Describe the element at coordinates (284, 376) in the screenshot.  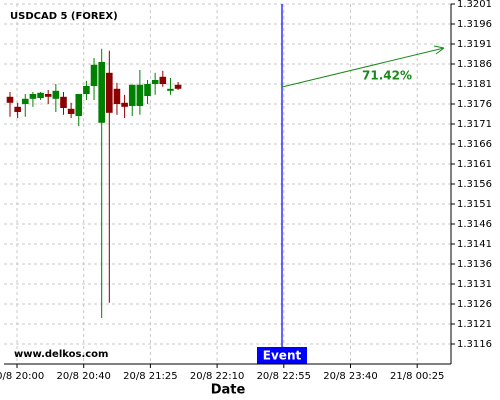
I see `x-tick-label: 20/8 22:55` at that location.